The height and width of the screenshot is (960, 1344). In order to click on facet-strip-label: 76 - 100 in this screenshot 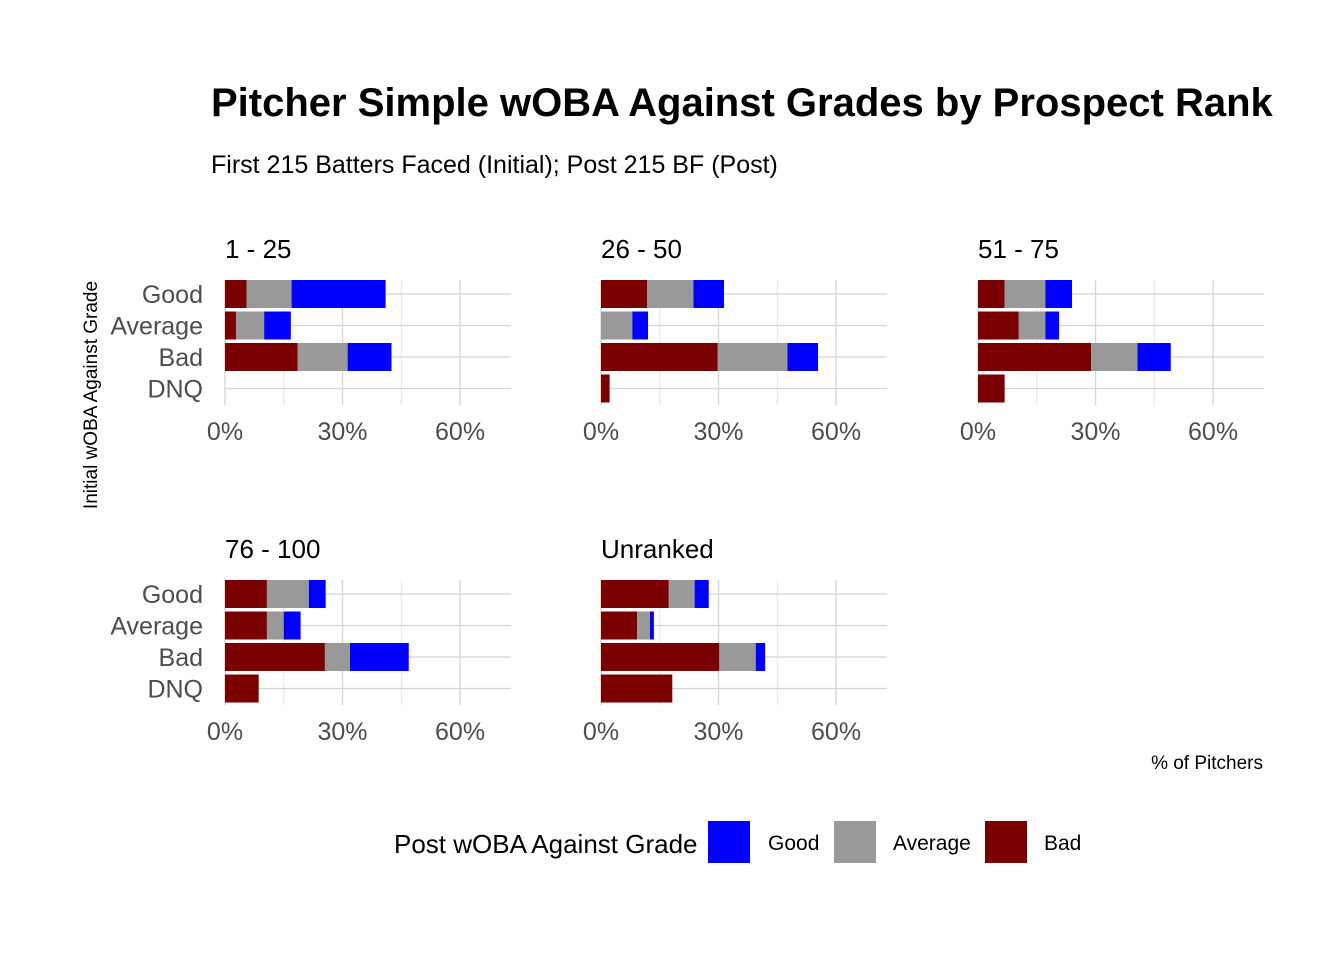, I will do `click(272, 549)`.